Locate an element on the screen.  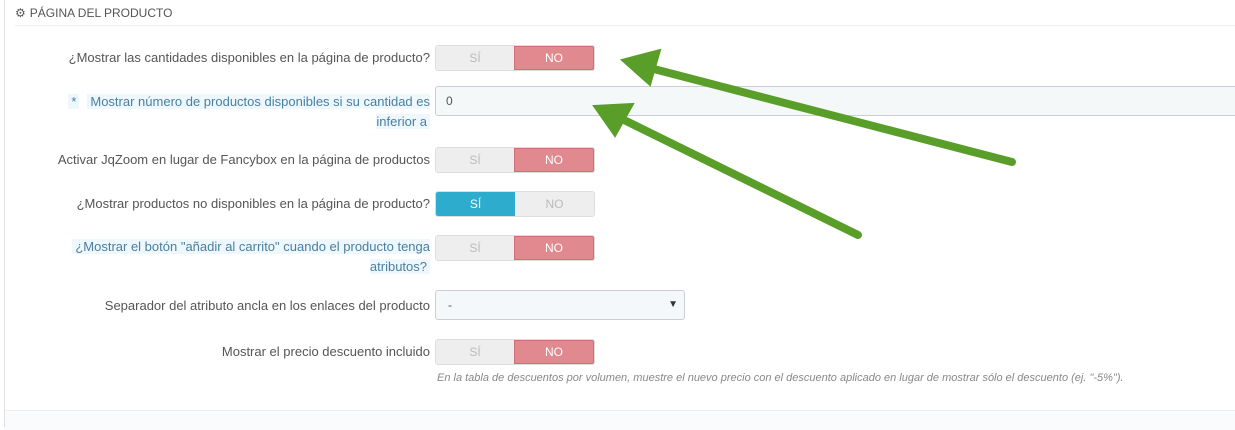
selected-value: - is located at coordinates (450, 305).